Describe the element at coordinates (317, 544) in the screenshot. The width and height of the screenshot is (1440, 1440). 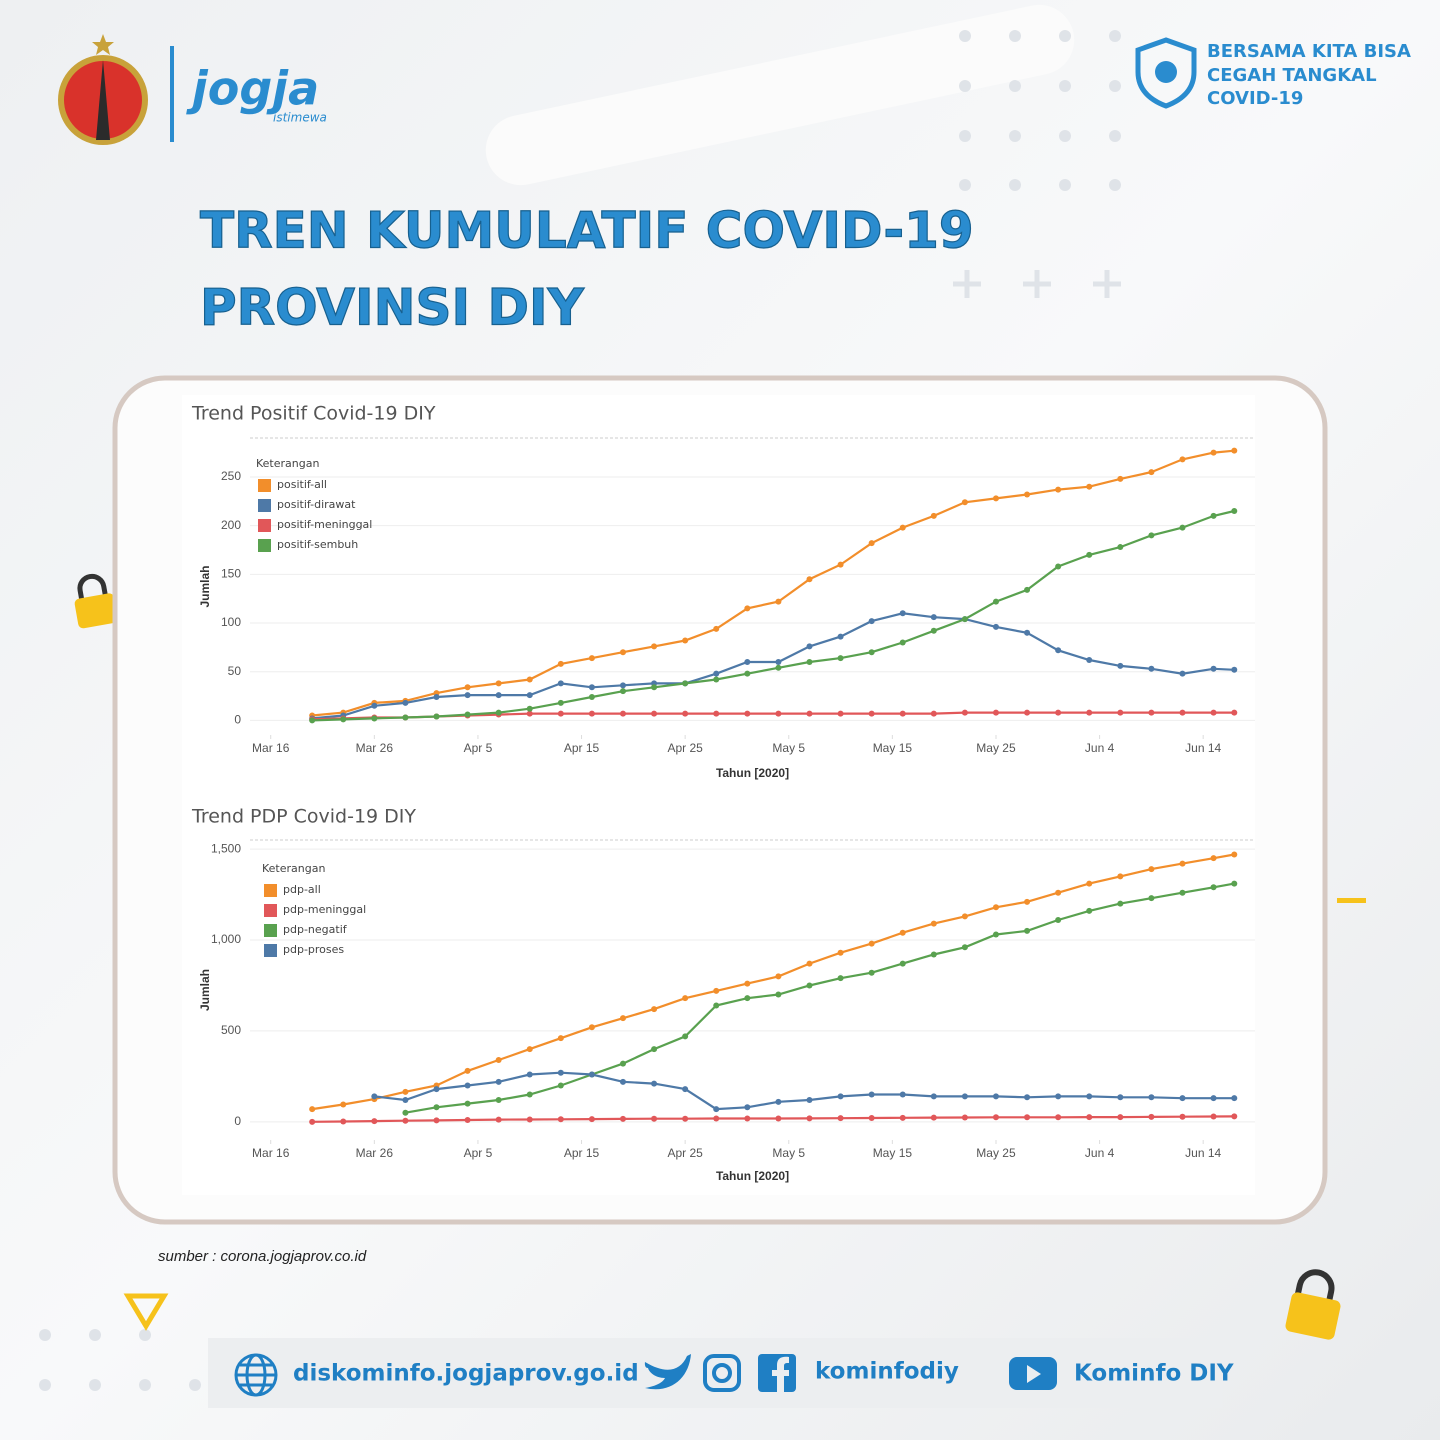
I see `legend-entry: positif-sembuh` at that location.